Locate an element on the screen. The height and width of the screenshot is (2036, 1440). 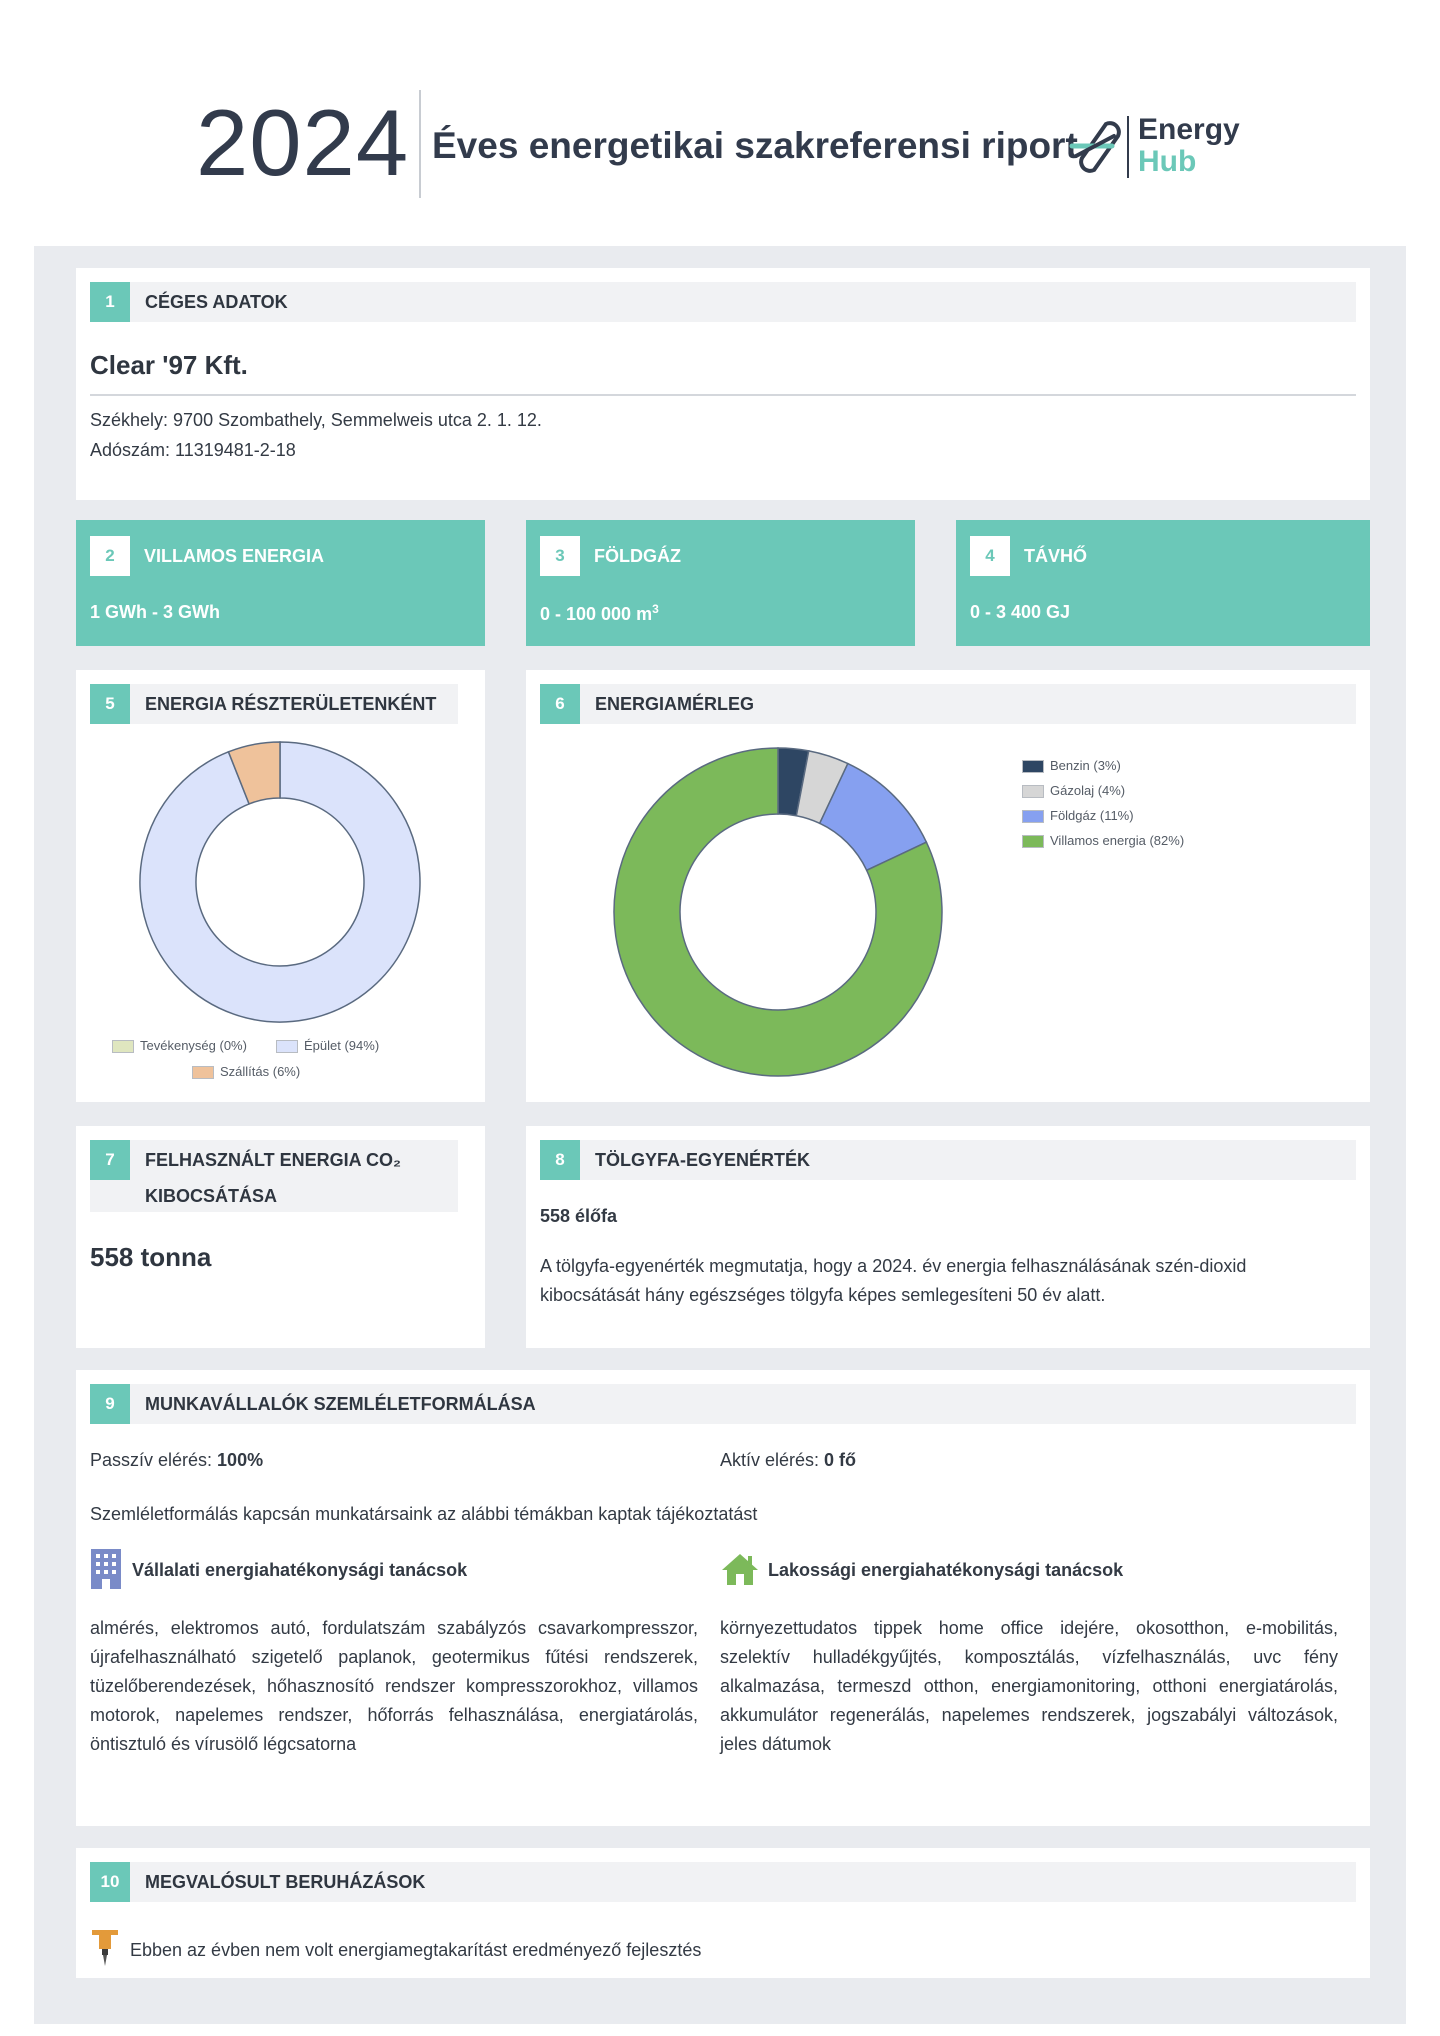
section-title: VILLAMOS ENERGIA is located at coordinates (234, 556).